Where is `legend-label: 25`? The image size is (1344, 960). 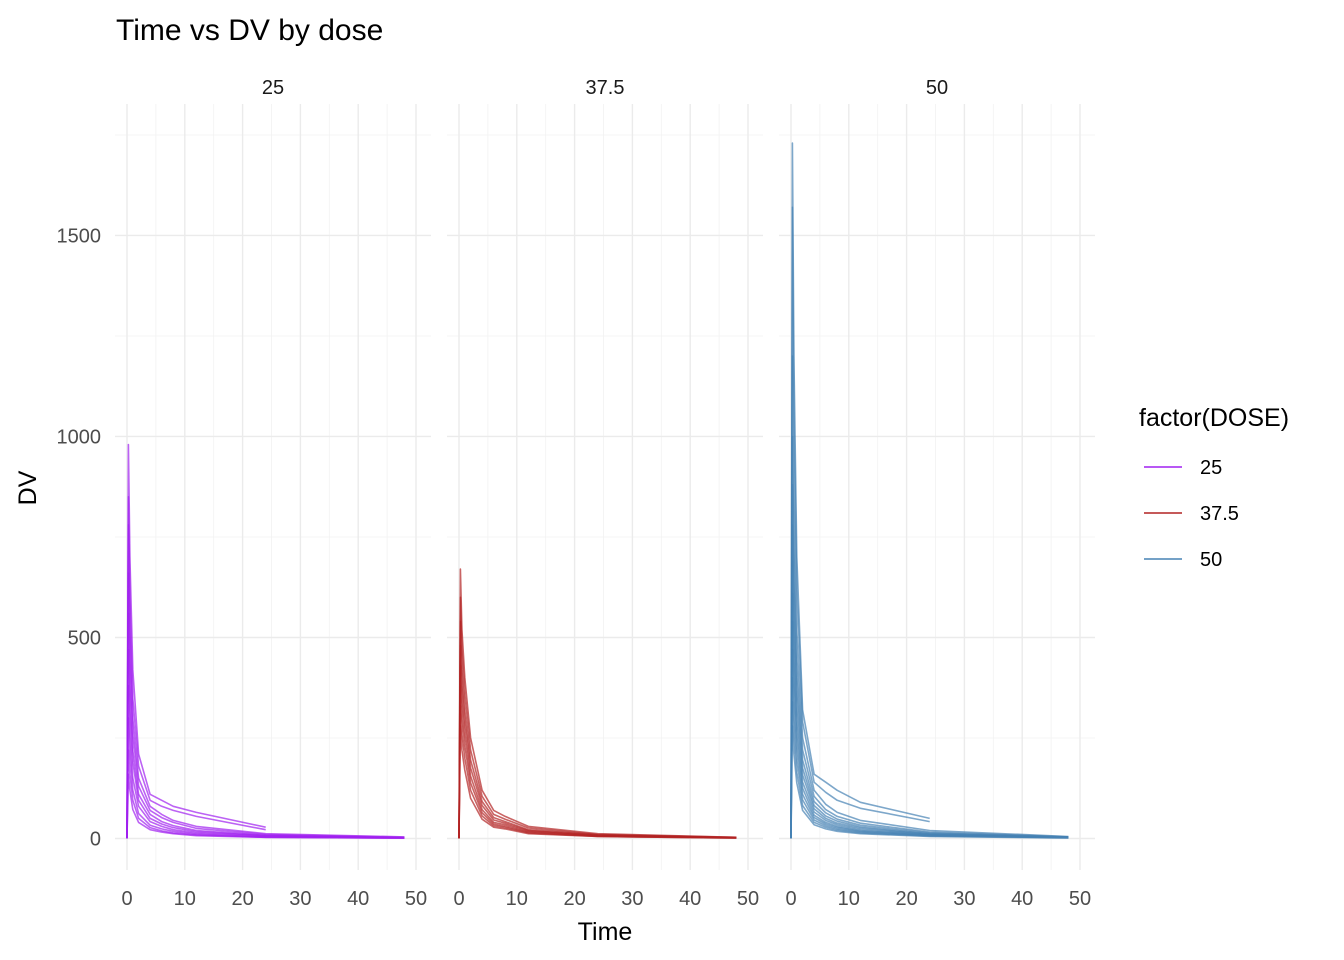 legend-label: 25 is located at coordinates (1211, 468).